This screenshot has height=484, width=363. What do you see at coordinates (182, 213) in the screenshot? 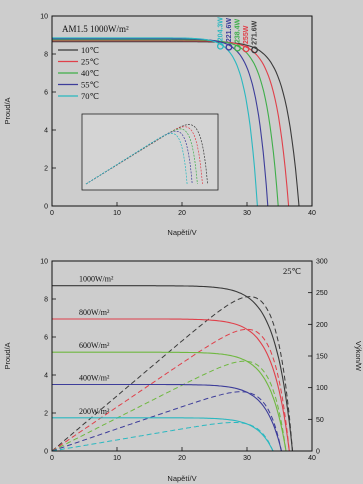
I see `chart1-x-tick-label: 20` at bounding box center [182, 213].